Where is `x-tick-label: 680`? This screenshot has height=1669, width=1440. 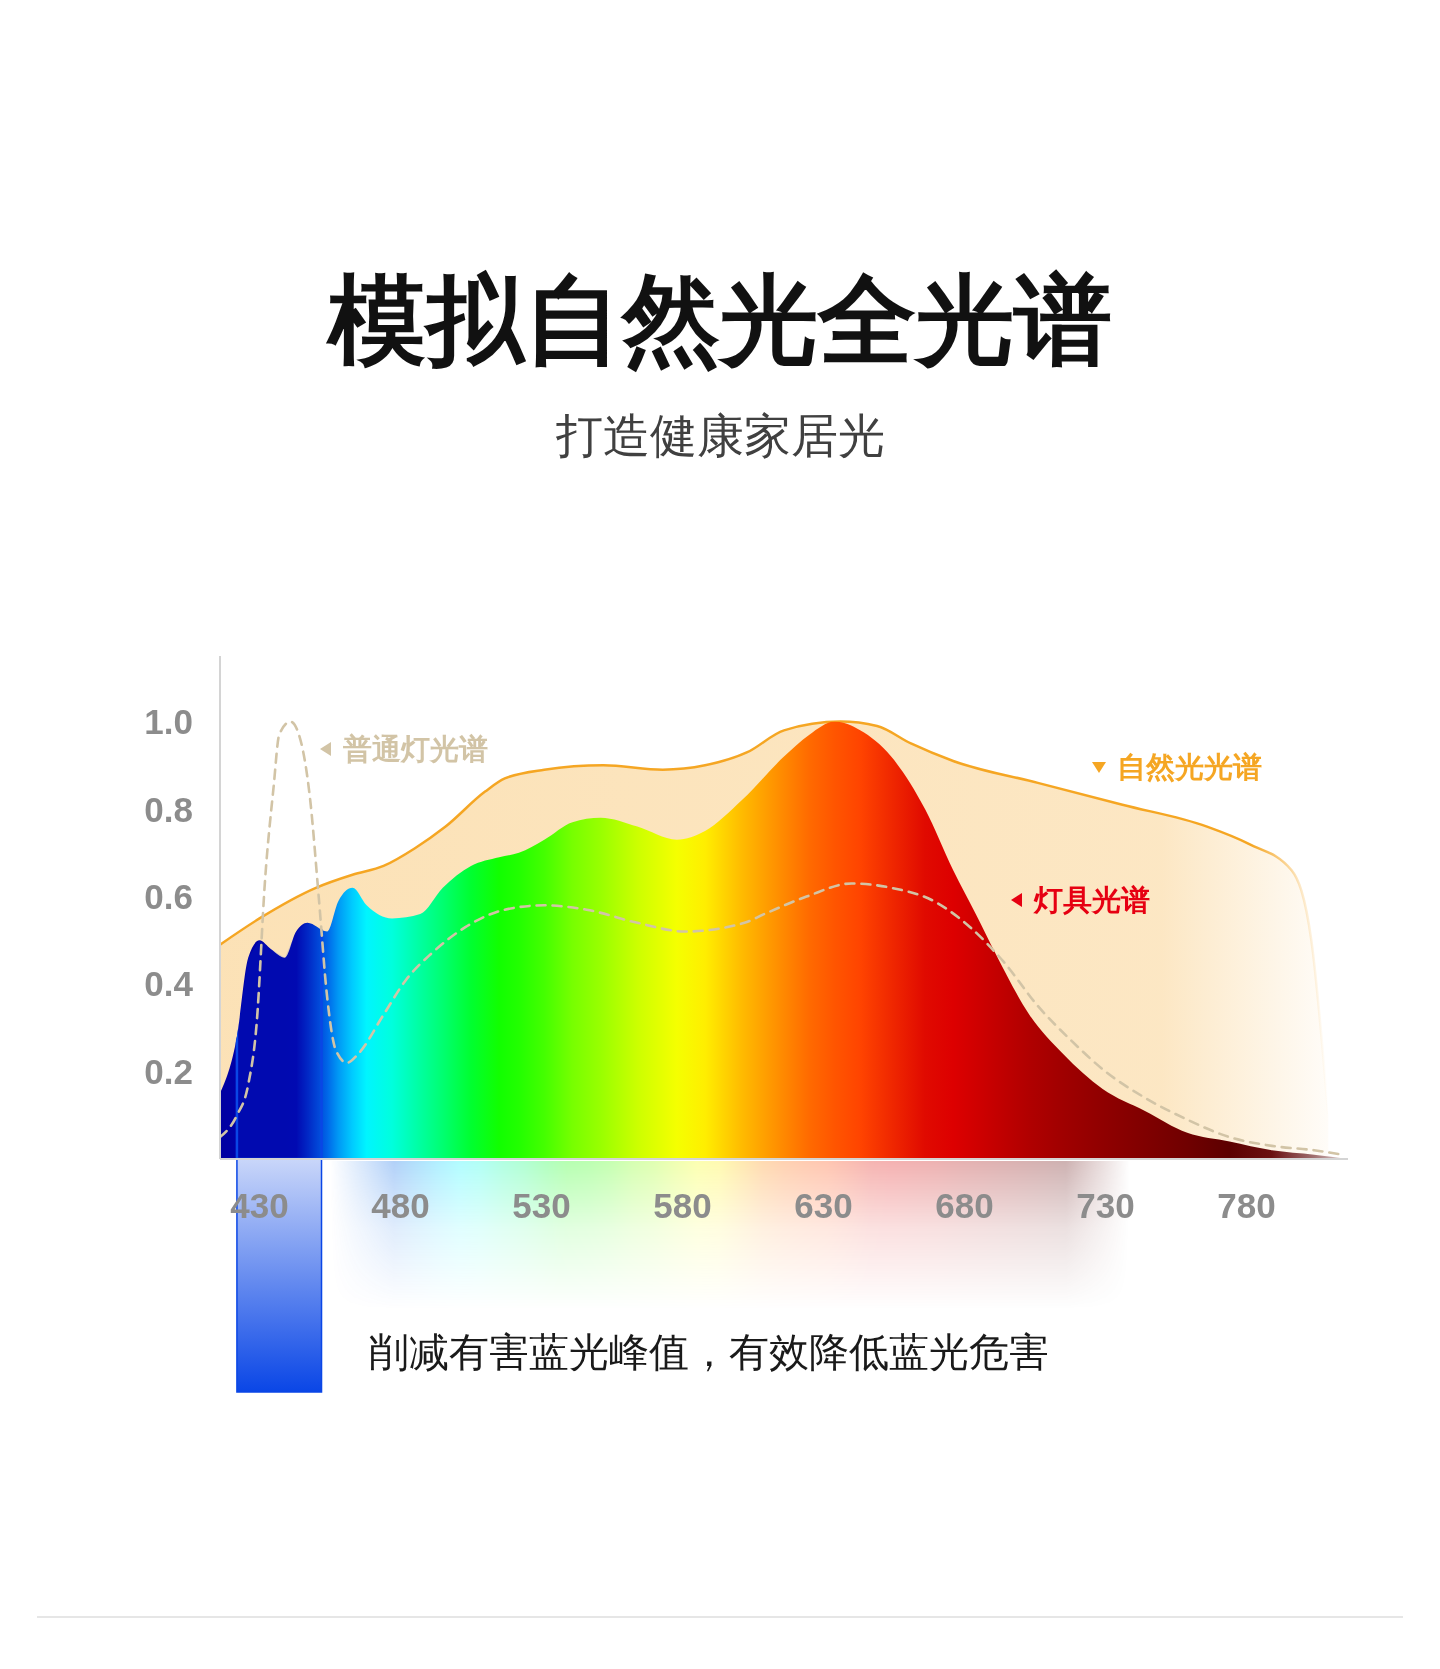 x-tick-label: 680 is located at coordinates (964, 1205).